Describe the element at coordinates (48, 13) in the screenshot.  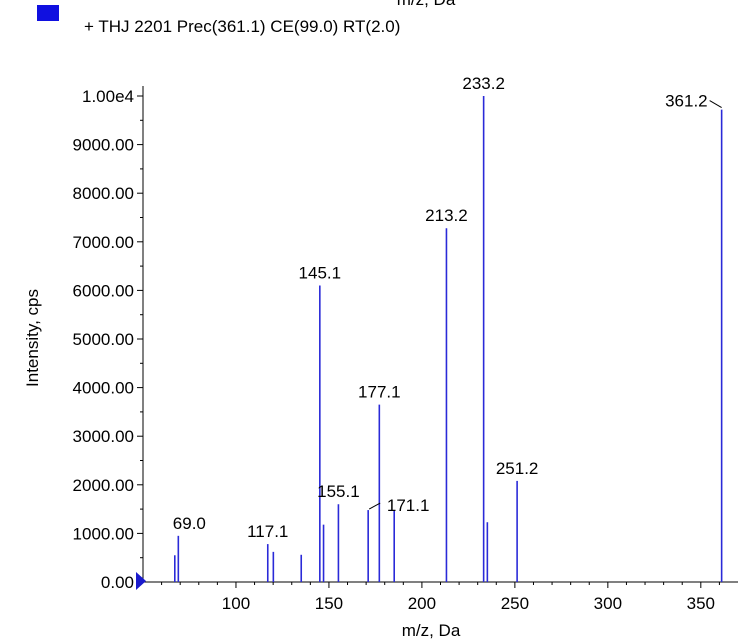
I see `legend-swatch` at that location.